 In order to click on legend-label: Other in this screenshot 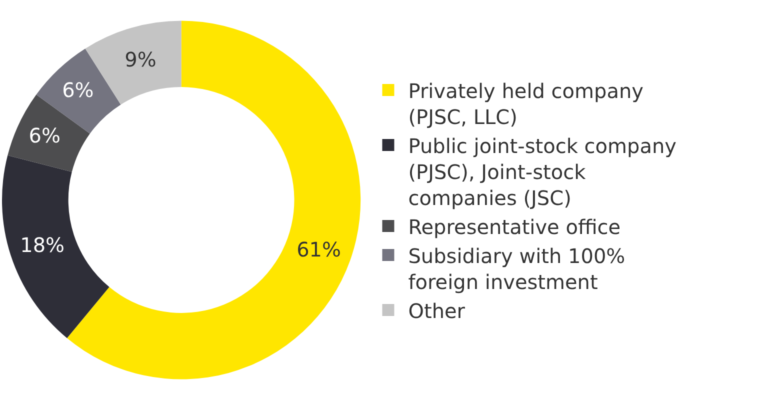, I will do `click(437, 310)`.